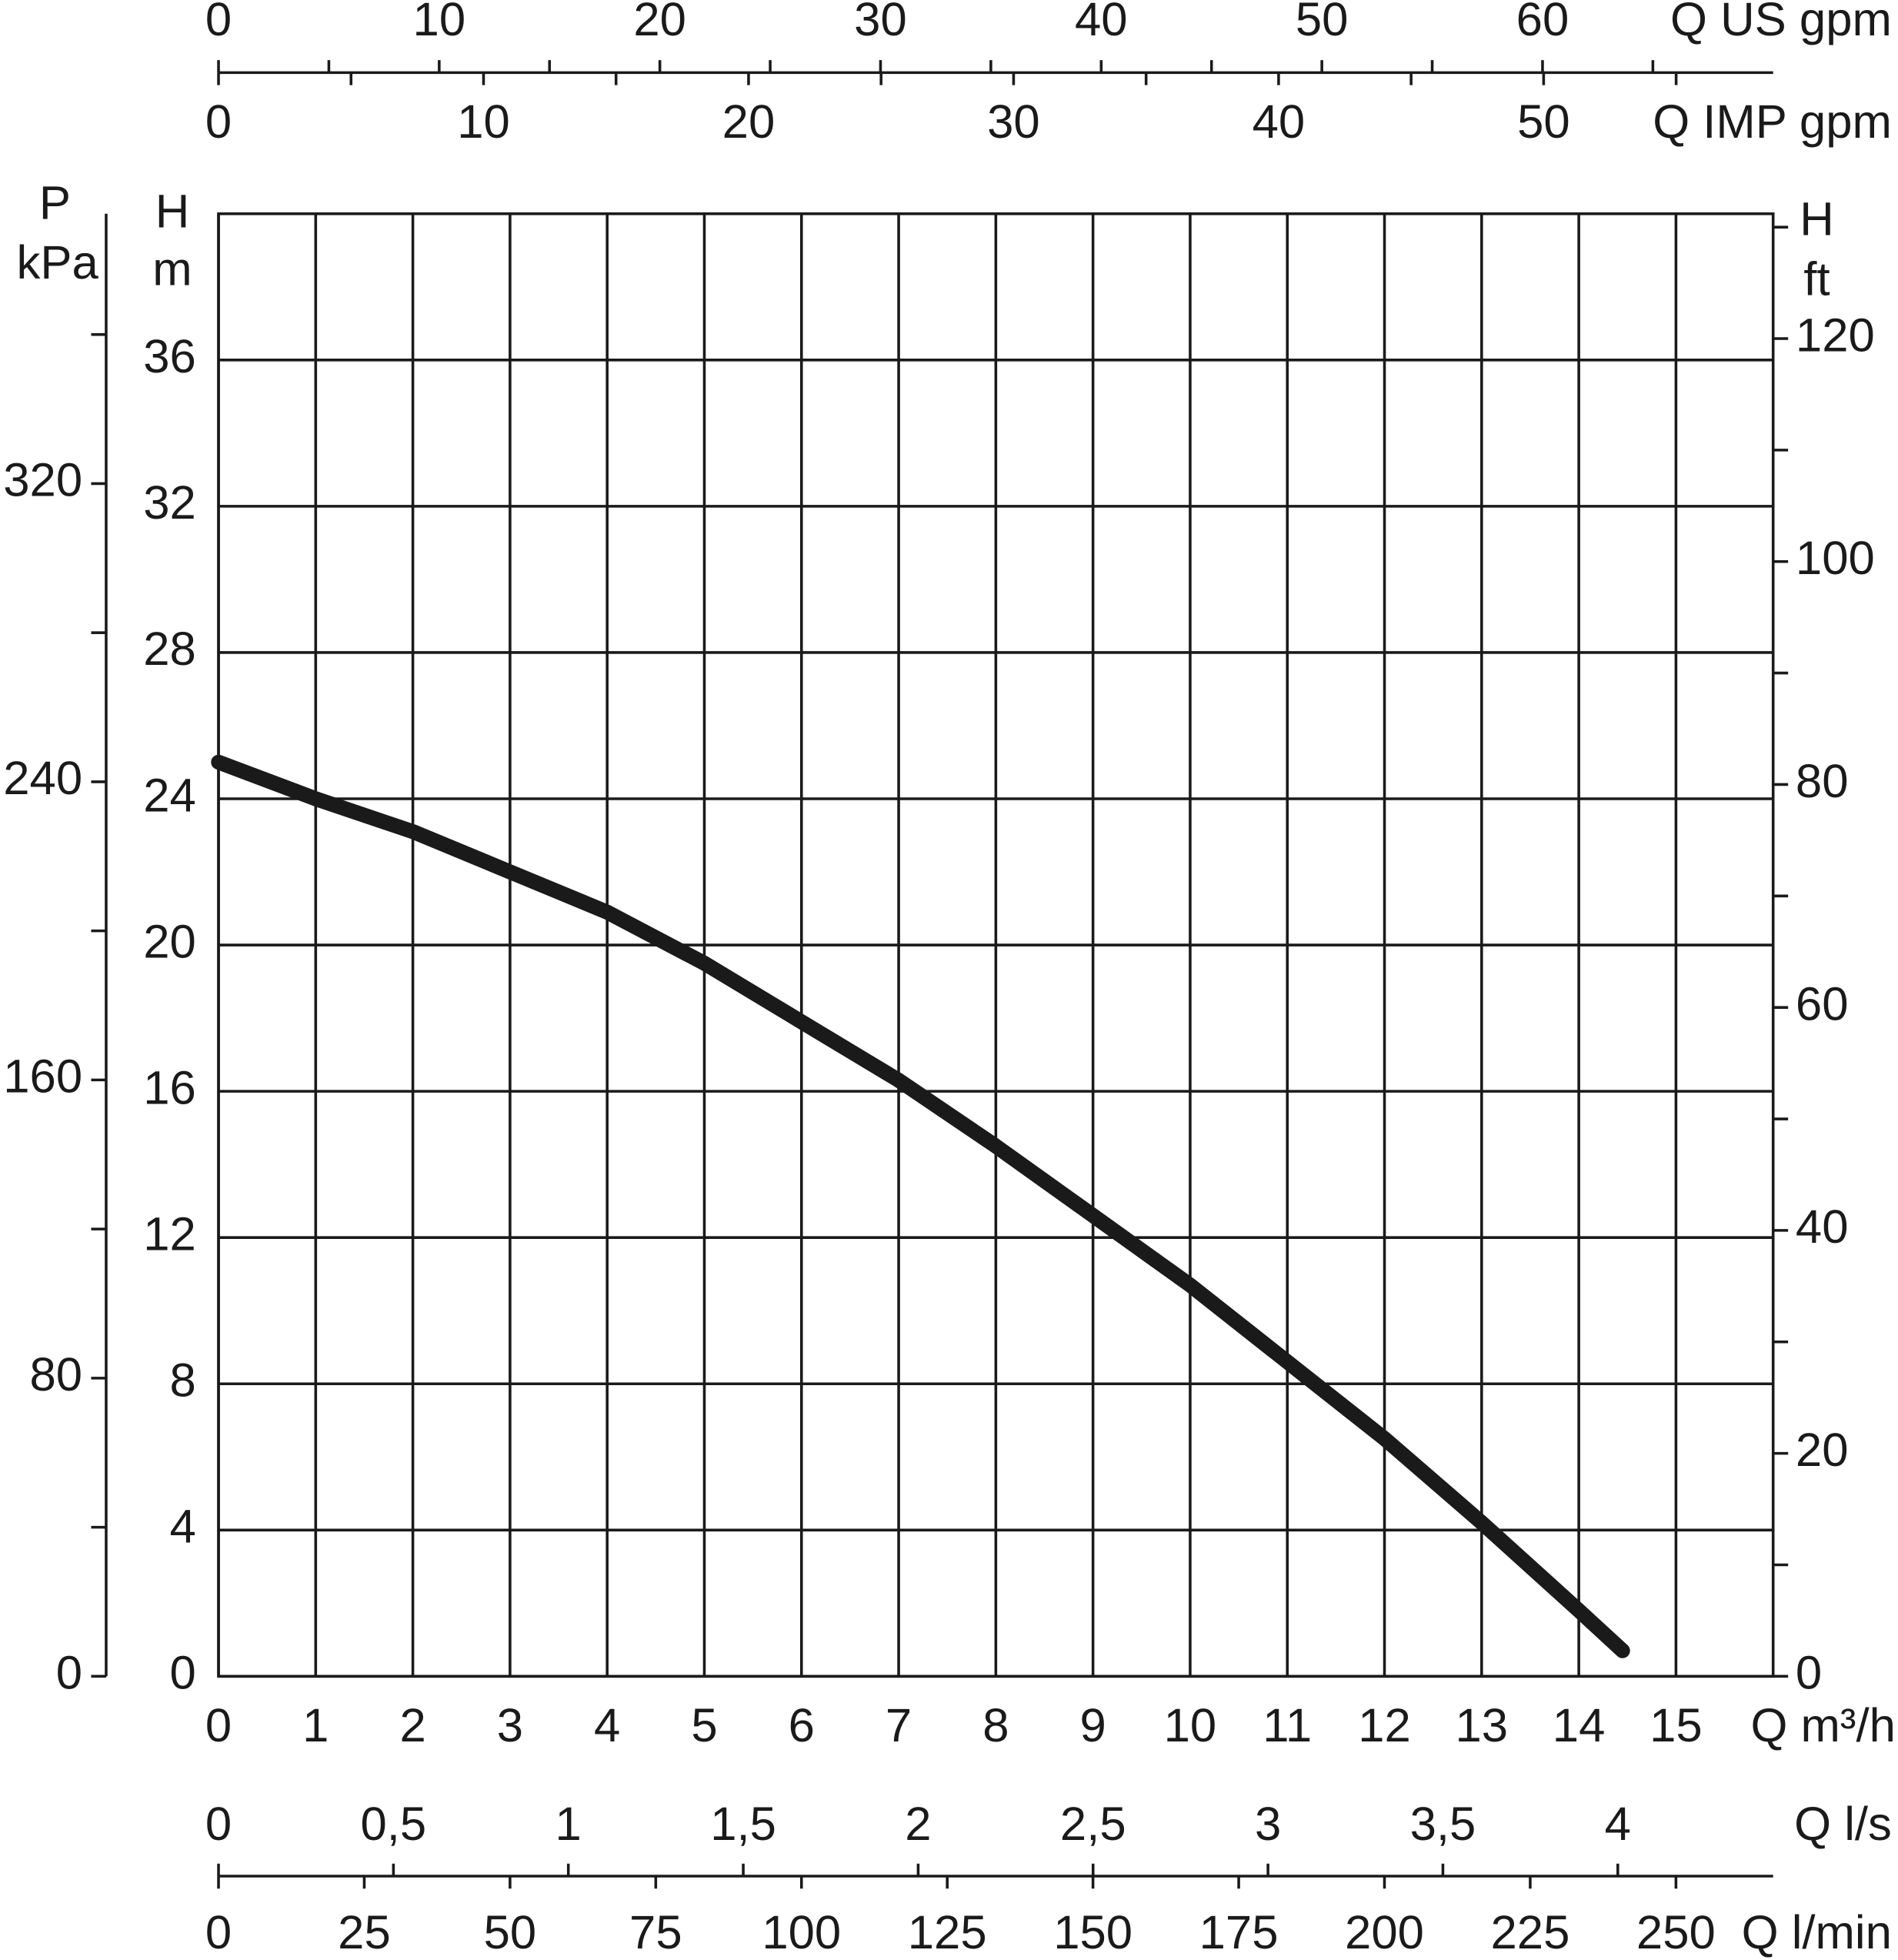 This screenshot has height=1960, width=1898. Describe the element at coordinates (995, 1725) in the screenshot. I see `x-tick-label: 8` at that location.